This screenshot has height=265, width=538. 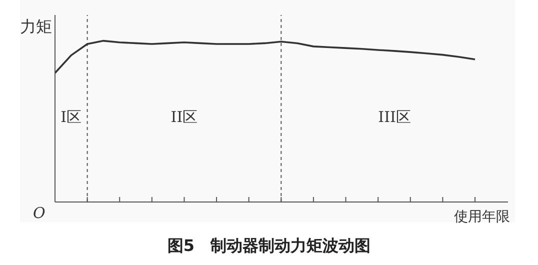 I want to click on x-axis-title: 使用年限, so click(x=482, y=217).